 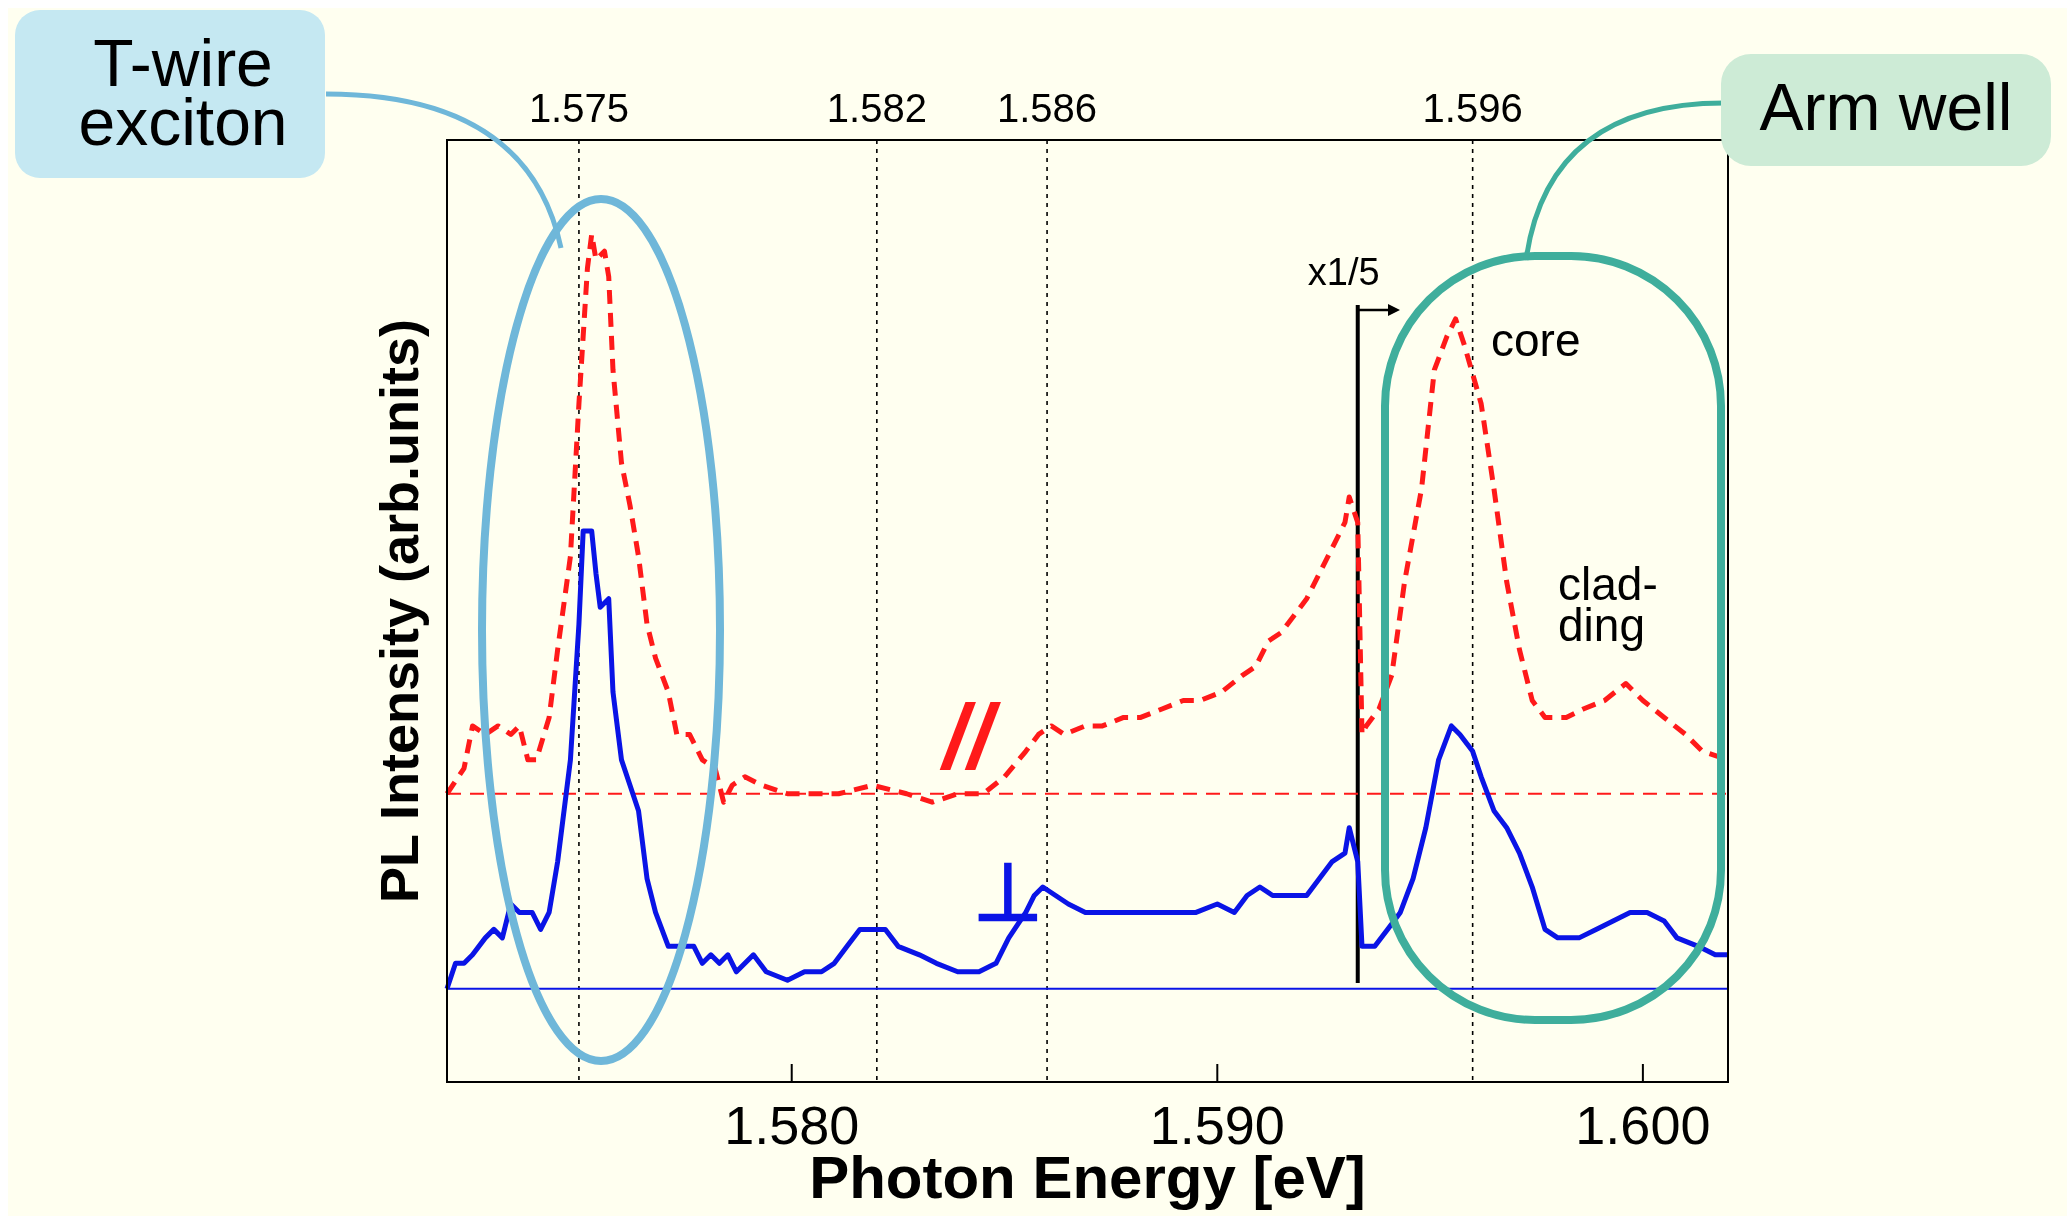 What do you see at coordinates (578, 108) in the screenshot?
I see `ref-line-label: 1.575` at bounding box center [578, 108].